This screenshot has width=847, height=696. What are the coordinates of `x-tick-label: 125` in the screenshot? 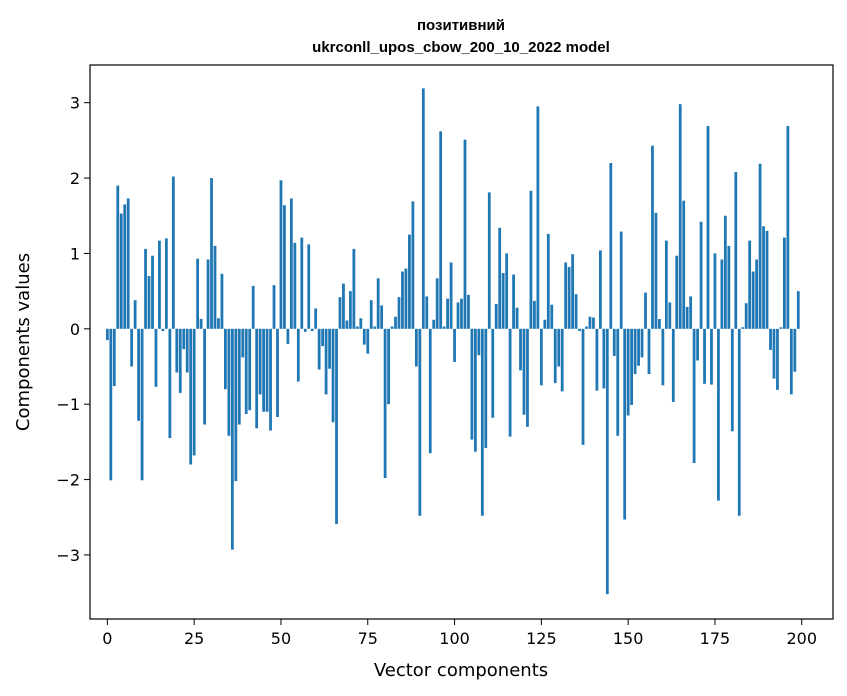 It's located at (541, 638).